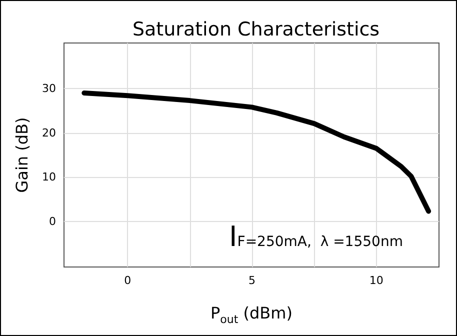 This screenshot has height=336, width=457. What do you see at coordinates (52, 221) in the screenshot?
I see `y-tick-label: 0` at bounding box center [52, 221].